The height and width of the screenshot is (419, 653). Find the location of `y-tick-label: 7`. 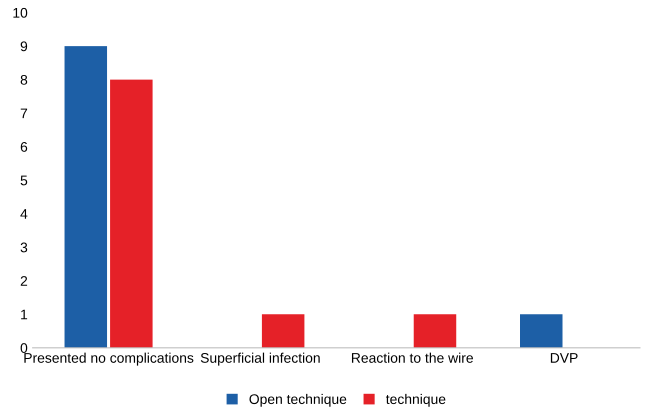

y-tick-label: 7 is located at coordinates (24, 113).